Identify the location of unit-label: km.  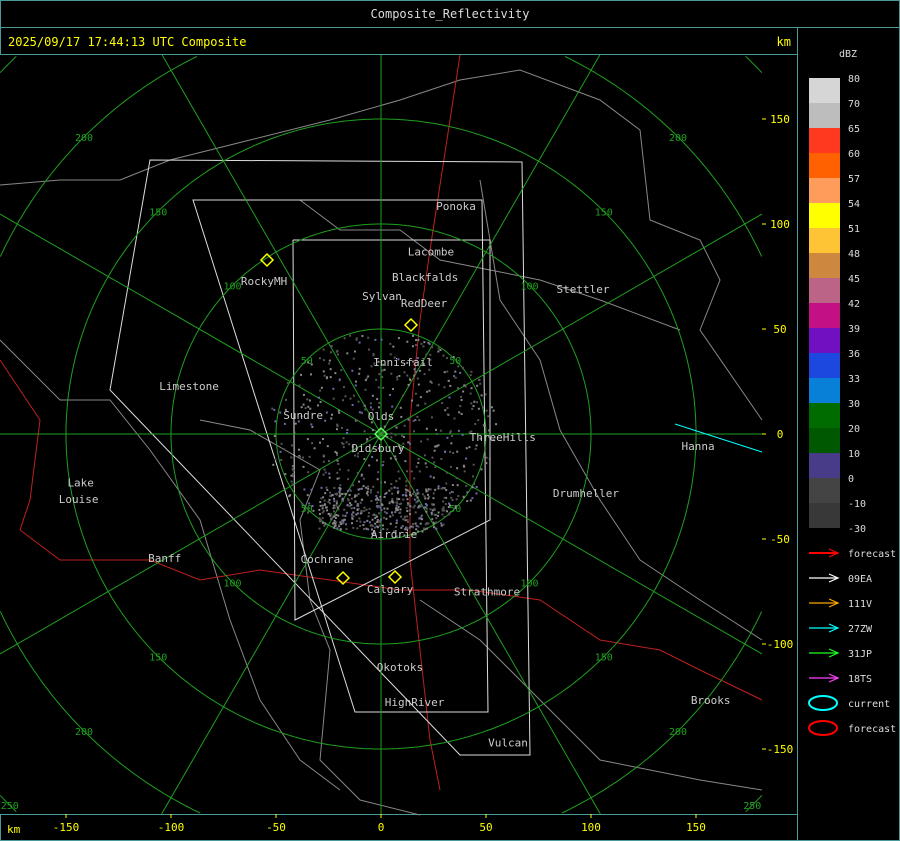
(783, 42).